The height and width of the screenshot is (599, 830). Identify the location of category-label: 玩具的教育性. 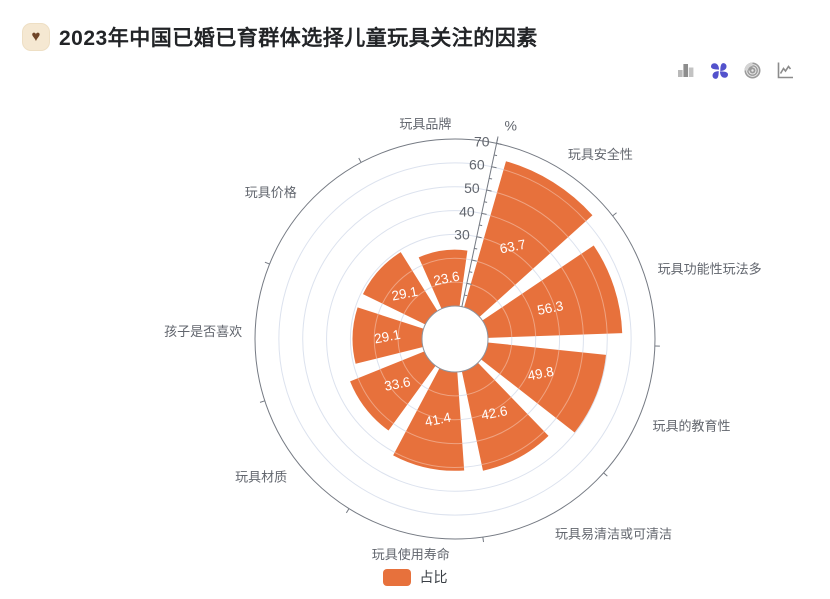
(691, 425).